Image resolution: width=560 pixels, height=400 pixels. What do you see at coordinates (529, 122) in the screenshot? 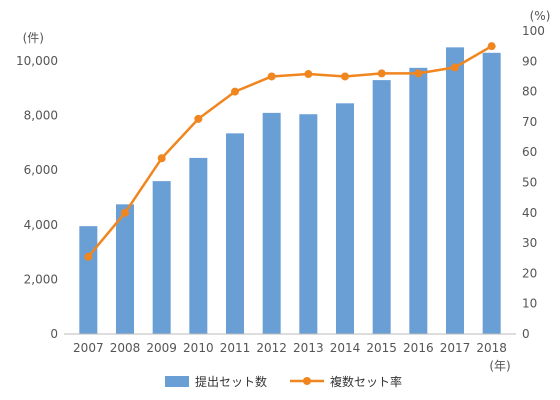
I see `right-tick-label: 70` at bounding box center [529, 122].